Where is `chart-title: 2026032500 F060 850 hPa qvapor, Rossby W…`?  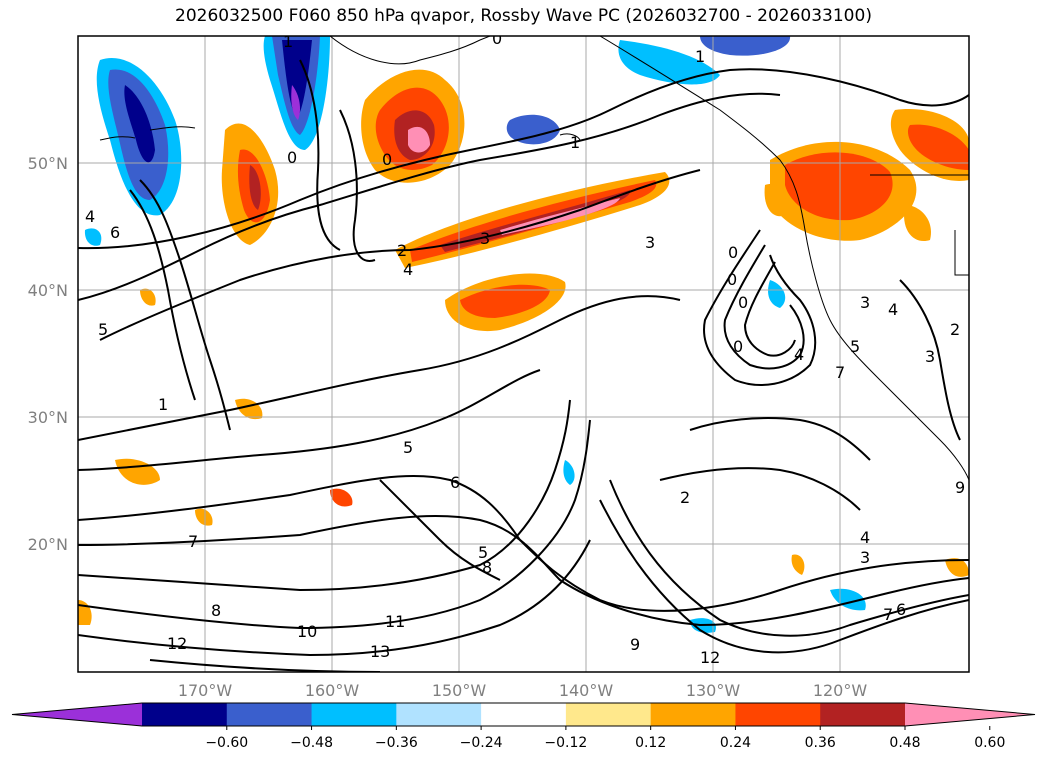 chart-title: 2026032500 F060 850 hPa qvapor, Rossby W… is located at coordinates (523, 16).